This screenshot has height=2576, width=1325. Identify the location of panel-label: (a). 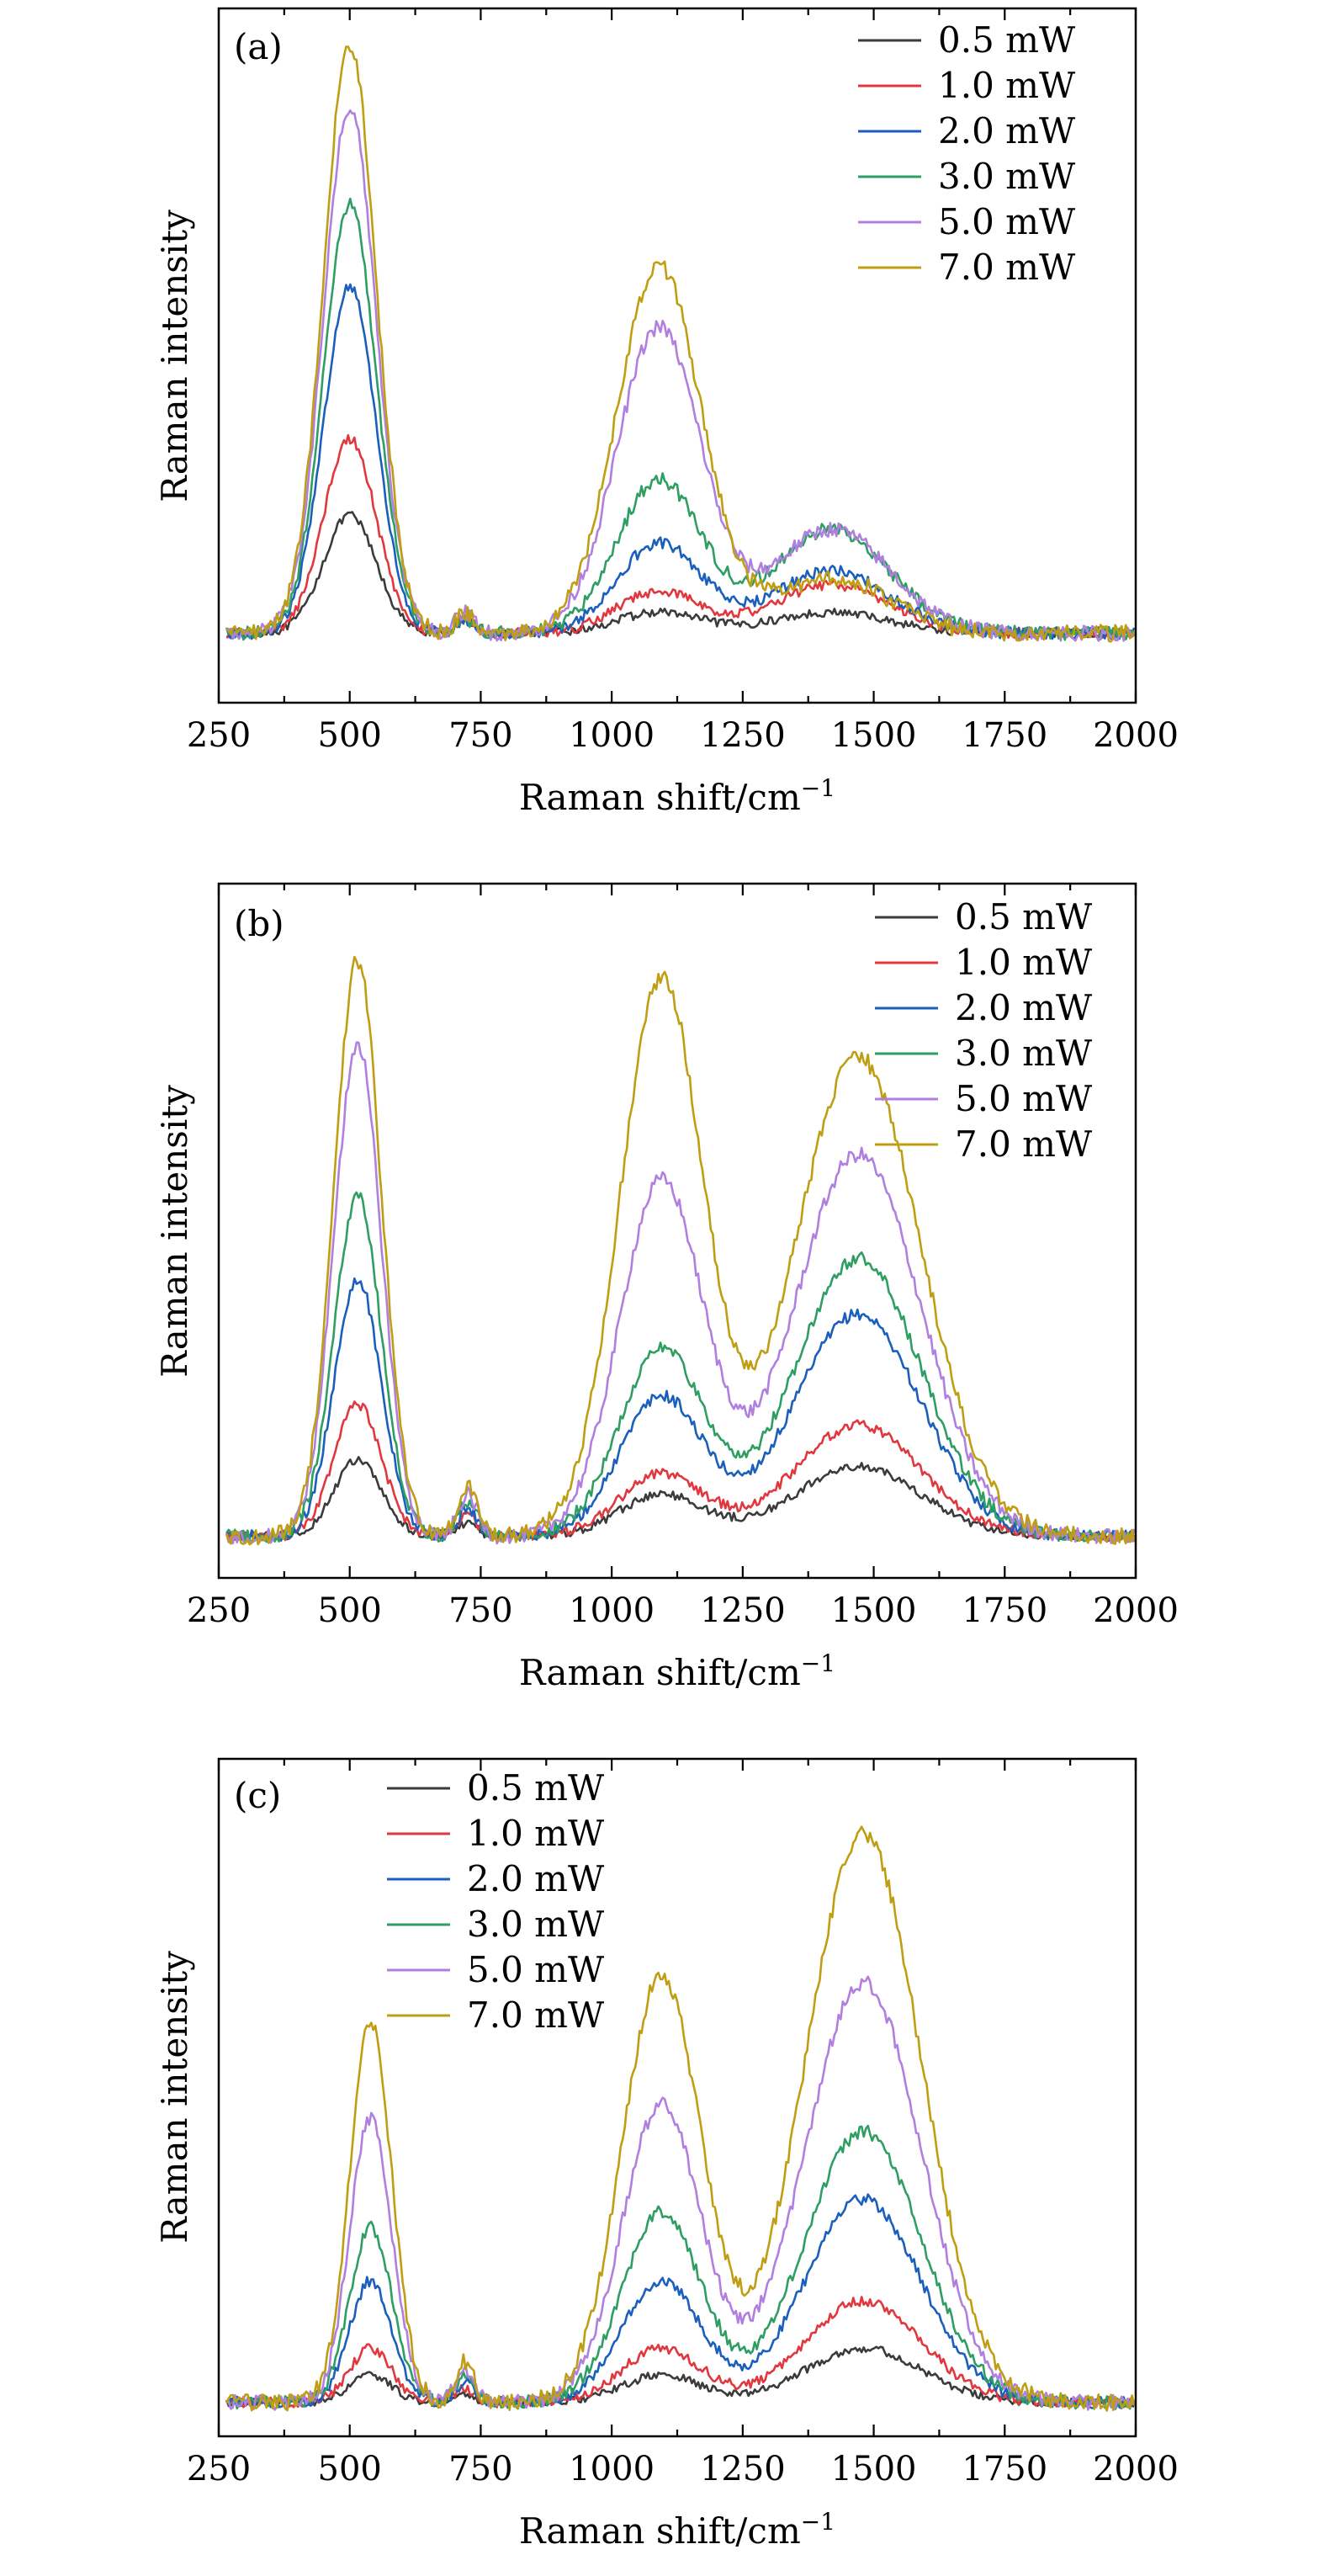
(258, 46).